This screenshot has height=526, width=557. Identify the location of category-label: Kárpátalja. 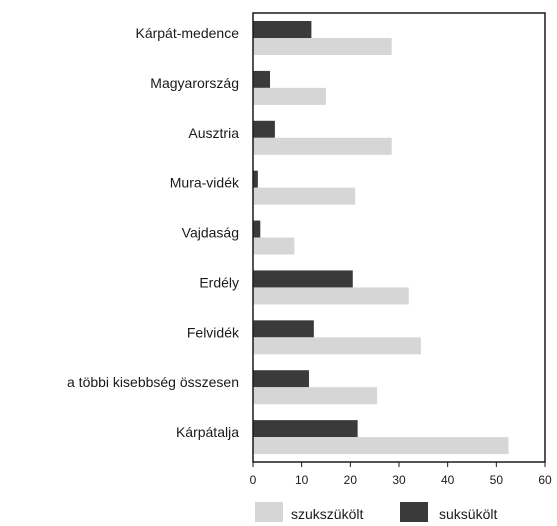
(207, 432).